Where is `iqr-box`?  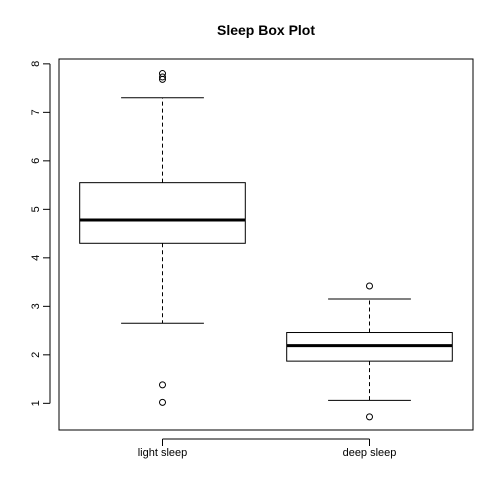
iqr-box is located at coordinates (163, 213).